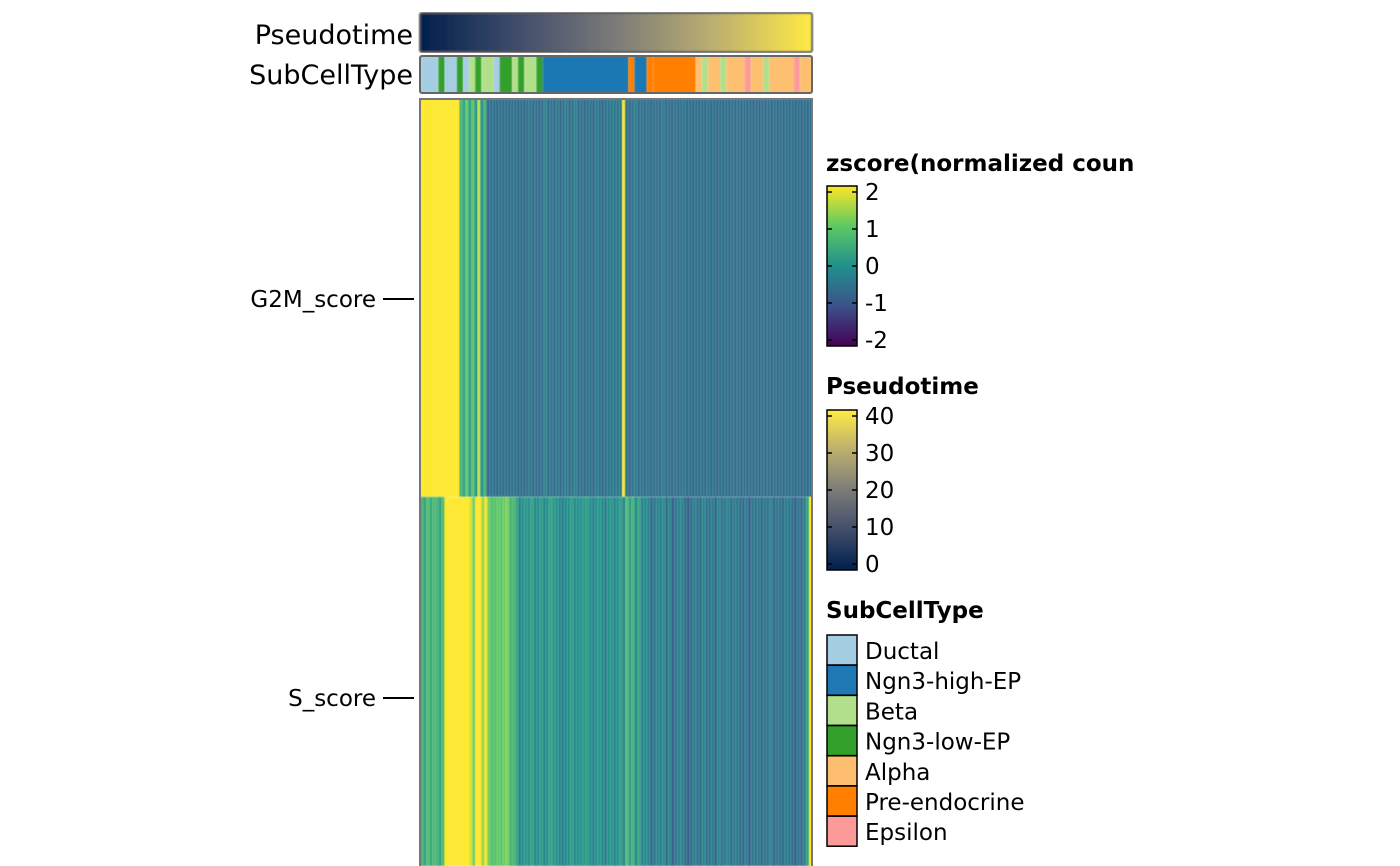 Image resolution: width=1400 pixels, height=866 pixels. What do you see at coordinates (891, 712) in the screenshot?
I see `legend-item-label: Beta` at bounding box center [891, 712].